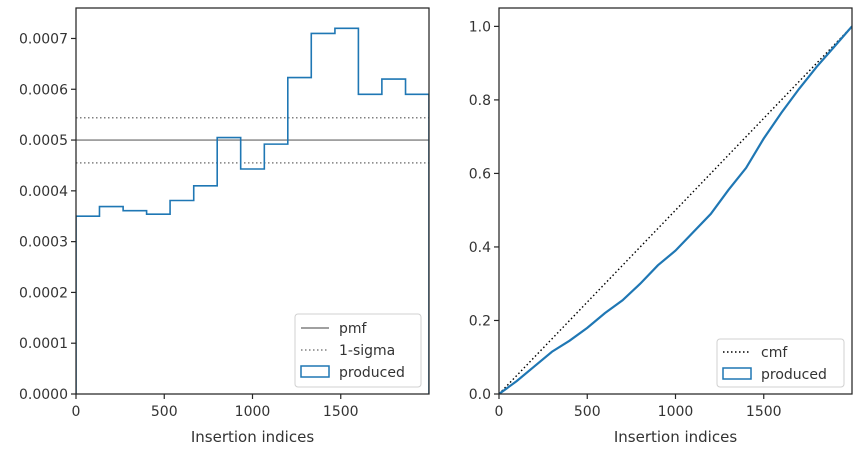  Describe the element at coordinates (353, 329) in the screenshot. I see `legend-label-pmf: pmf` at that location.